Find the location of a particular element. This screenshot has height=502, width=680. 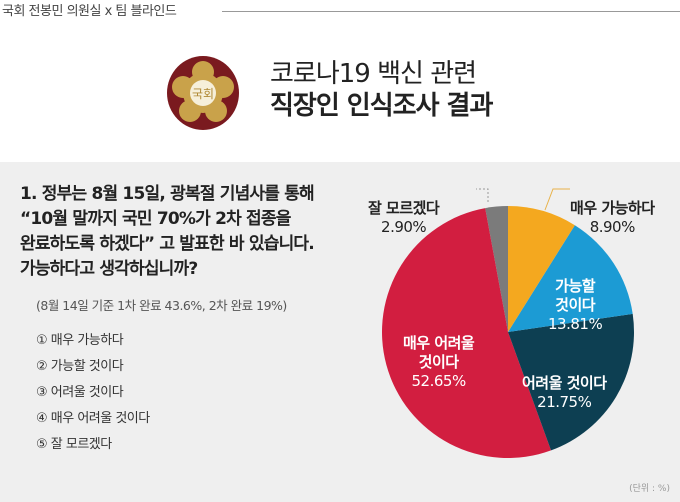

header-divider is located at coordinates (451, 11).